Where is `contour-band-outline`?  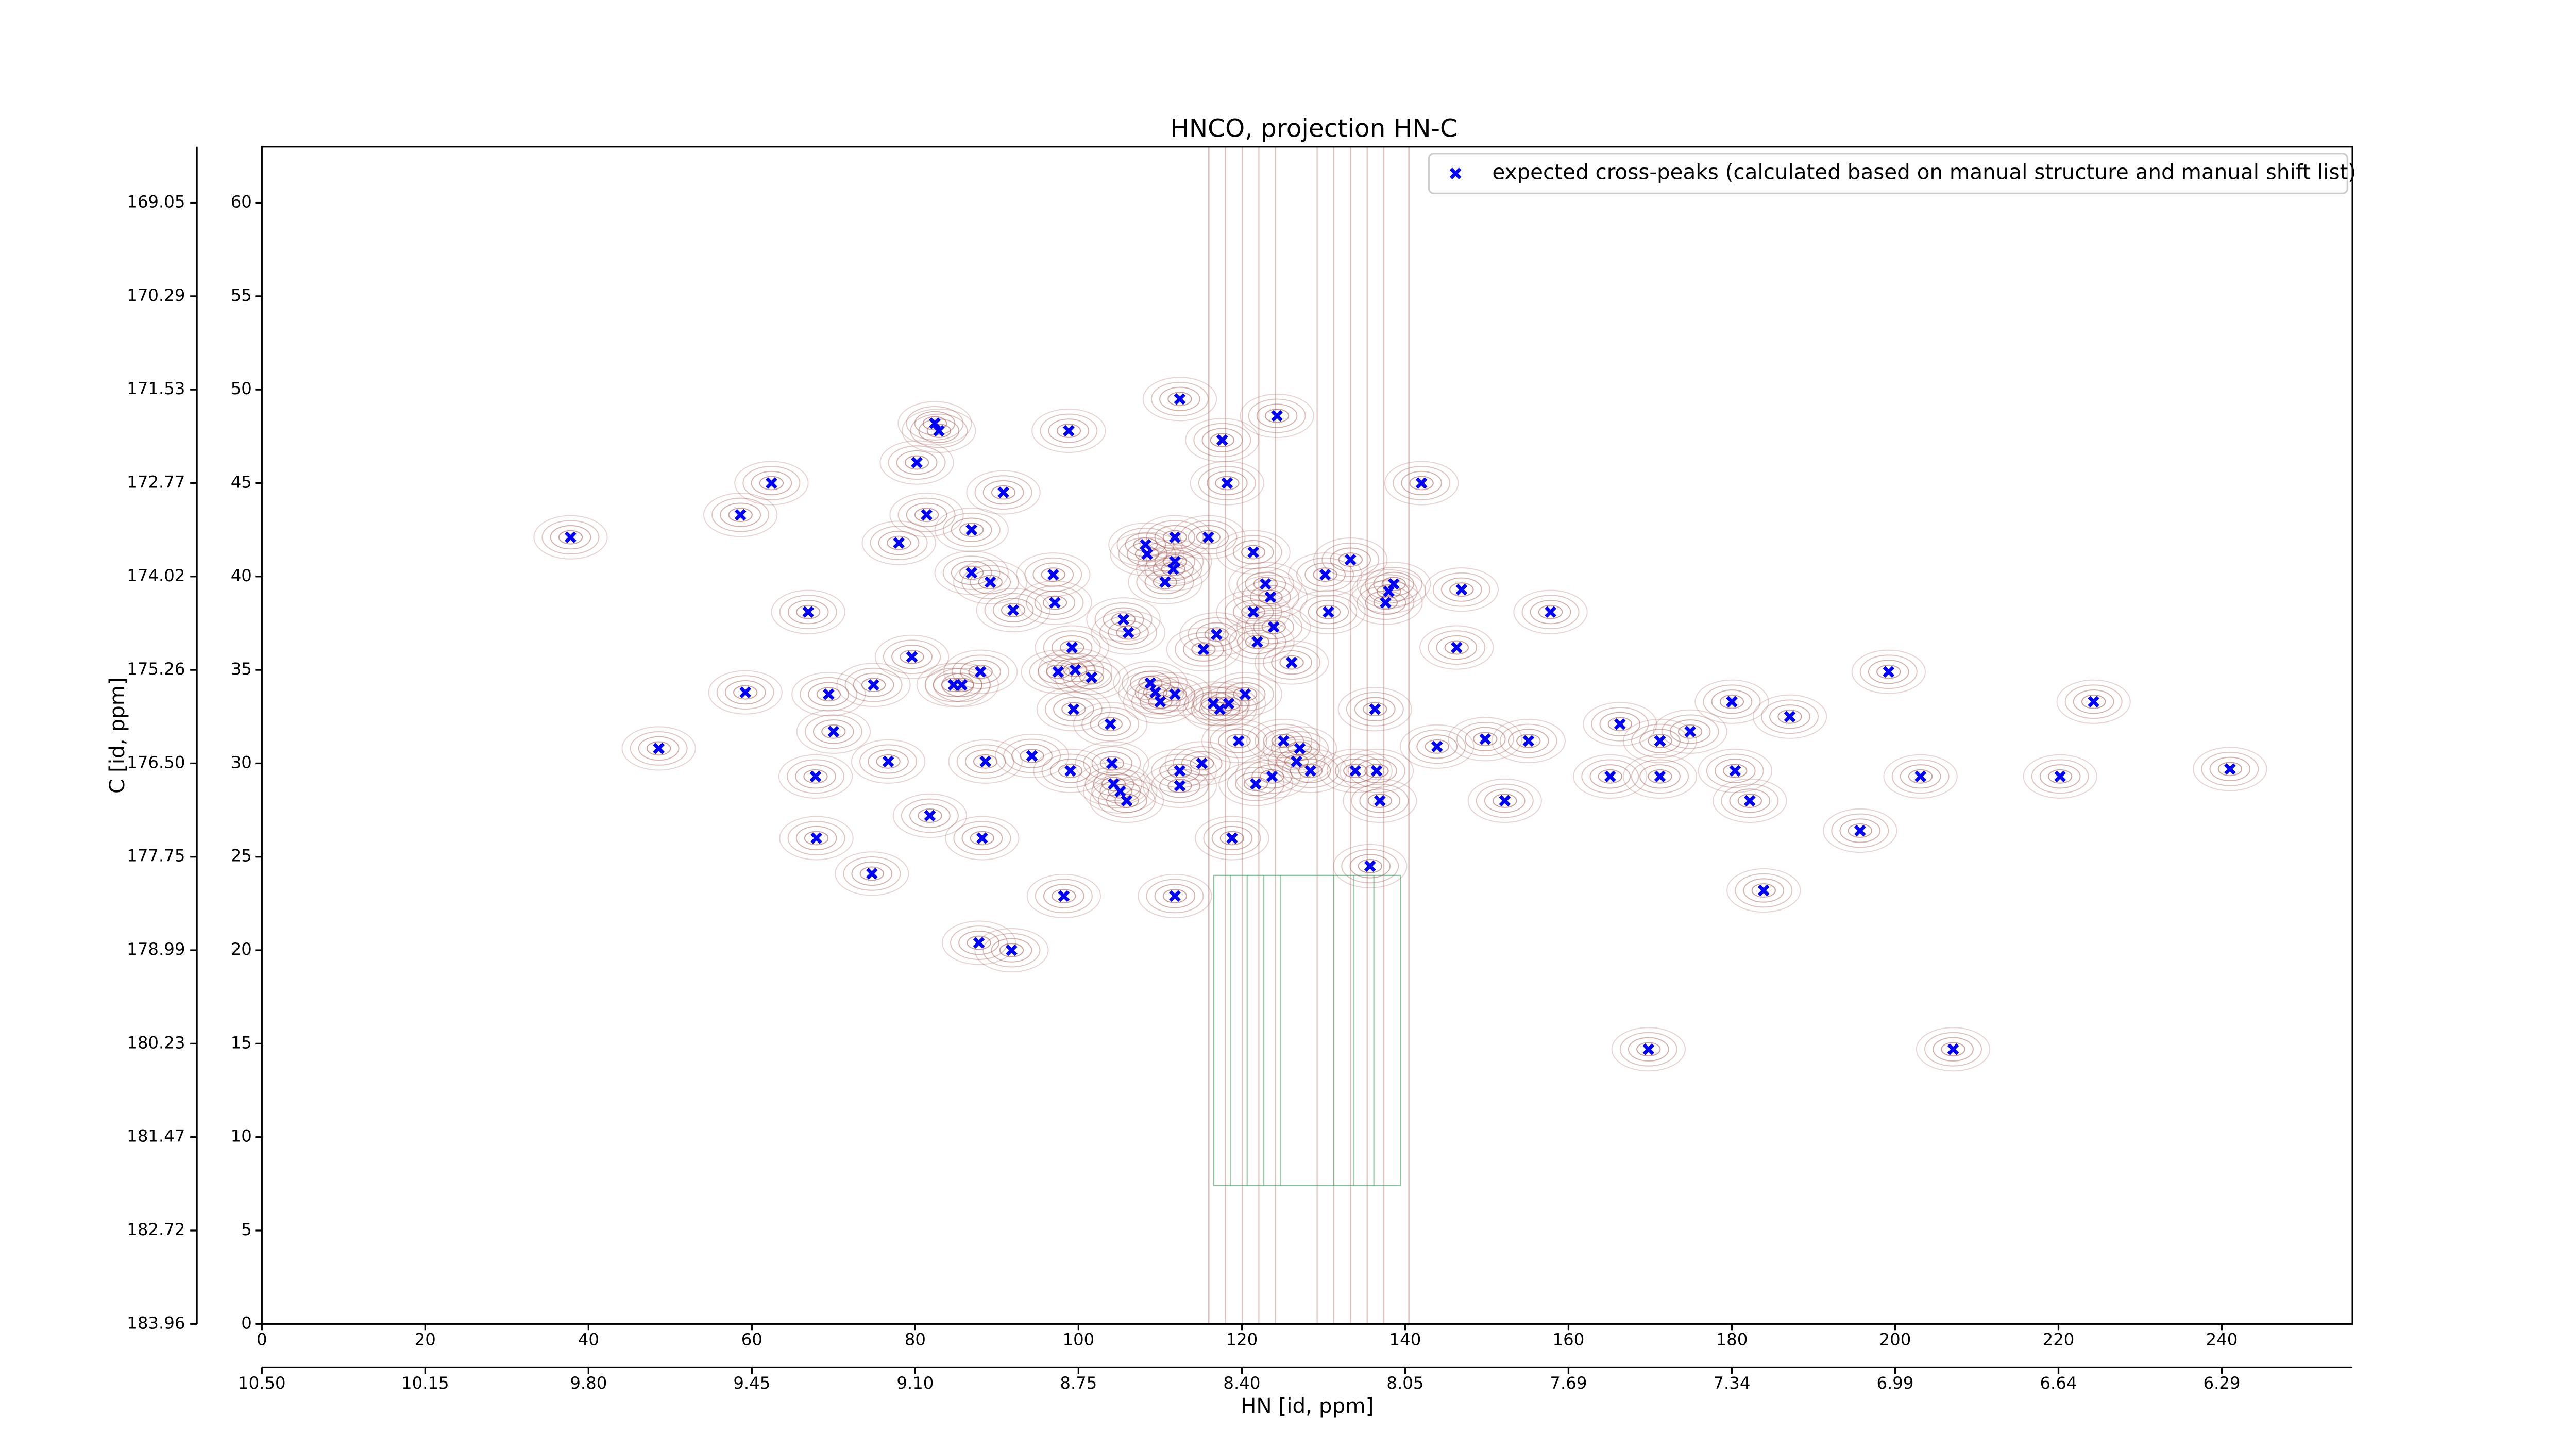
contour-band-outline is located at coordinates (1309, 735).